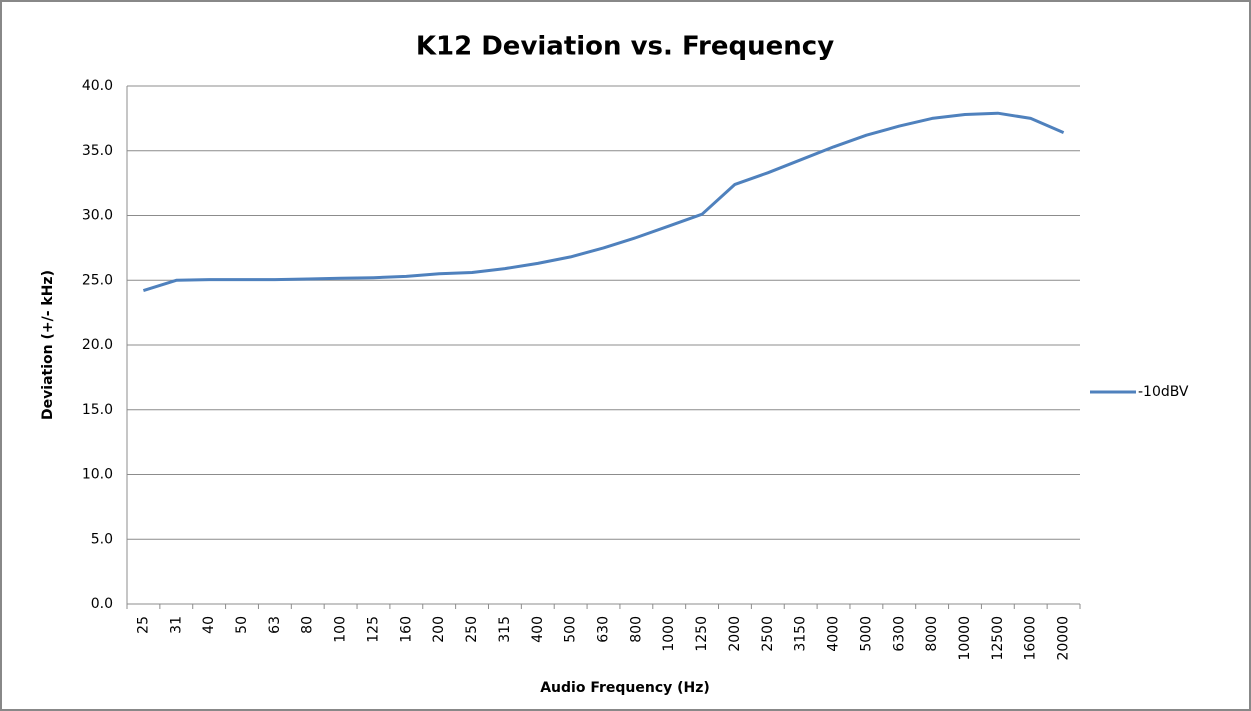 This screenshot has width=1251, height=711. What do you see at coordinates (176, 625) in the screenshot?
I see `x-tick-label: 31` at bounding box center [176, 625].